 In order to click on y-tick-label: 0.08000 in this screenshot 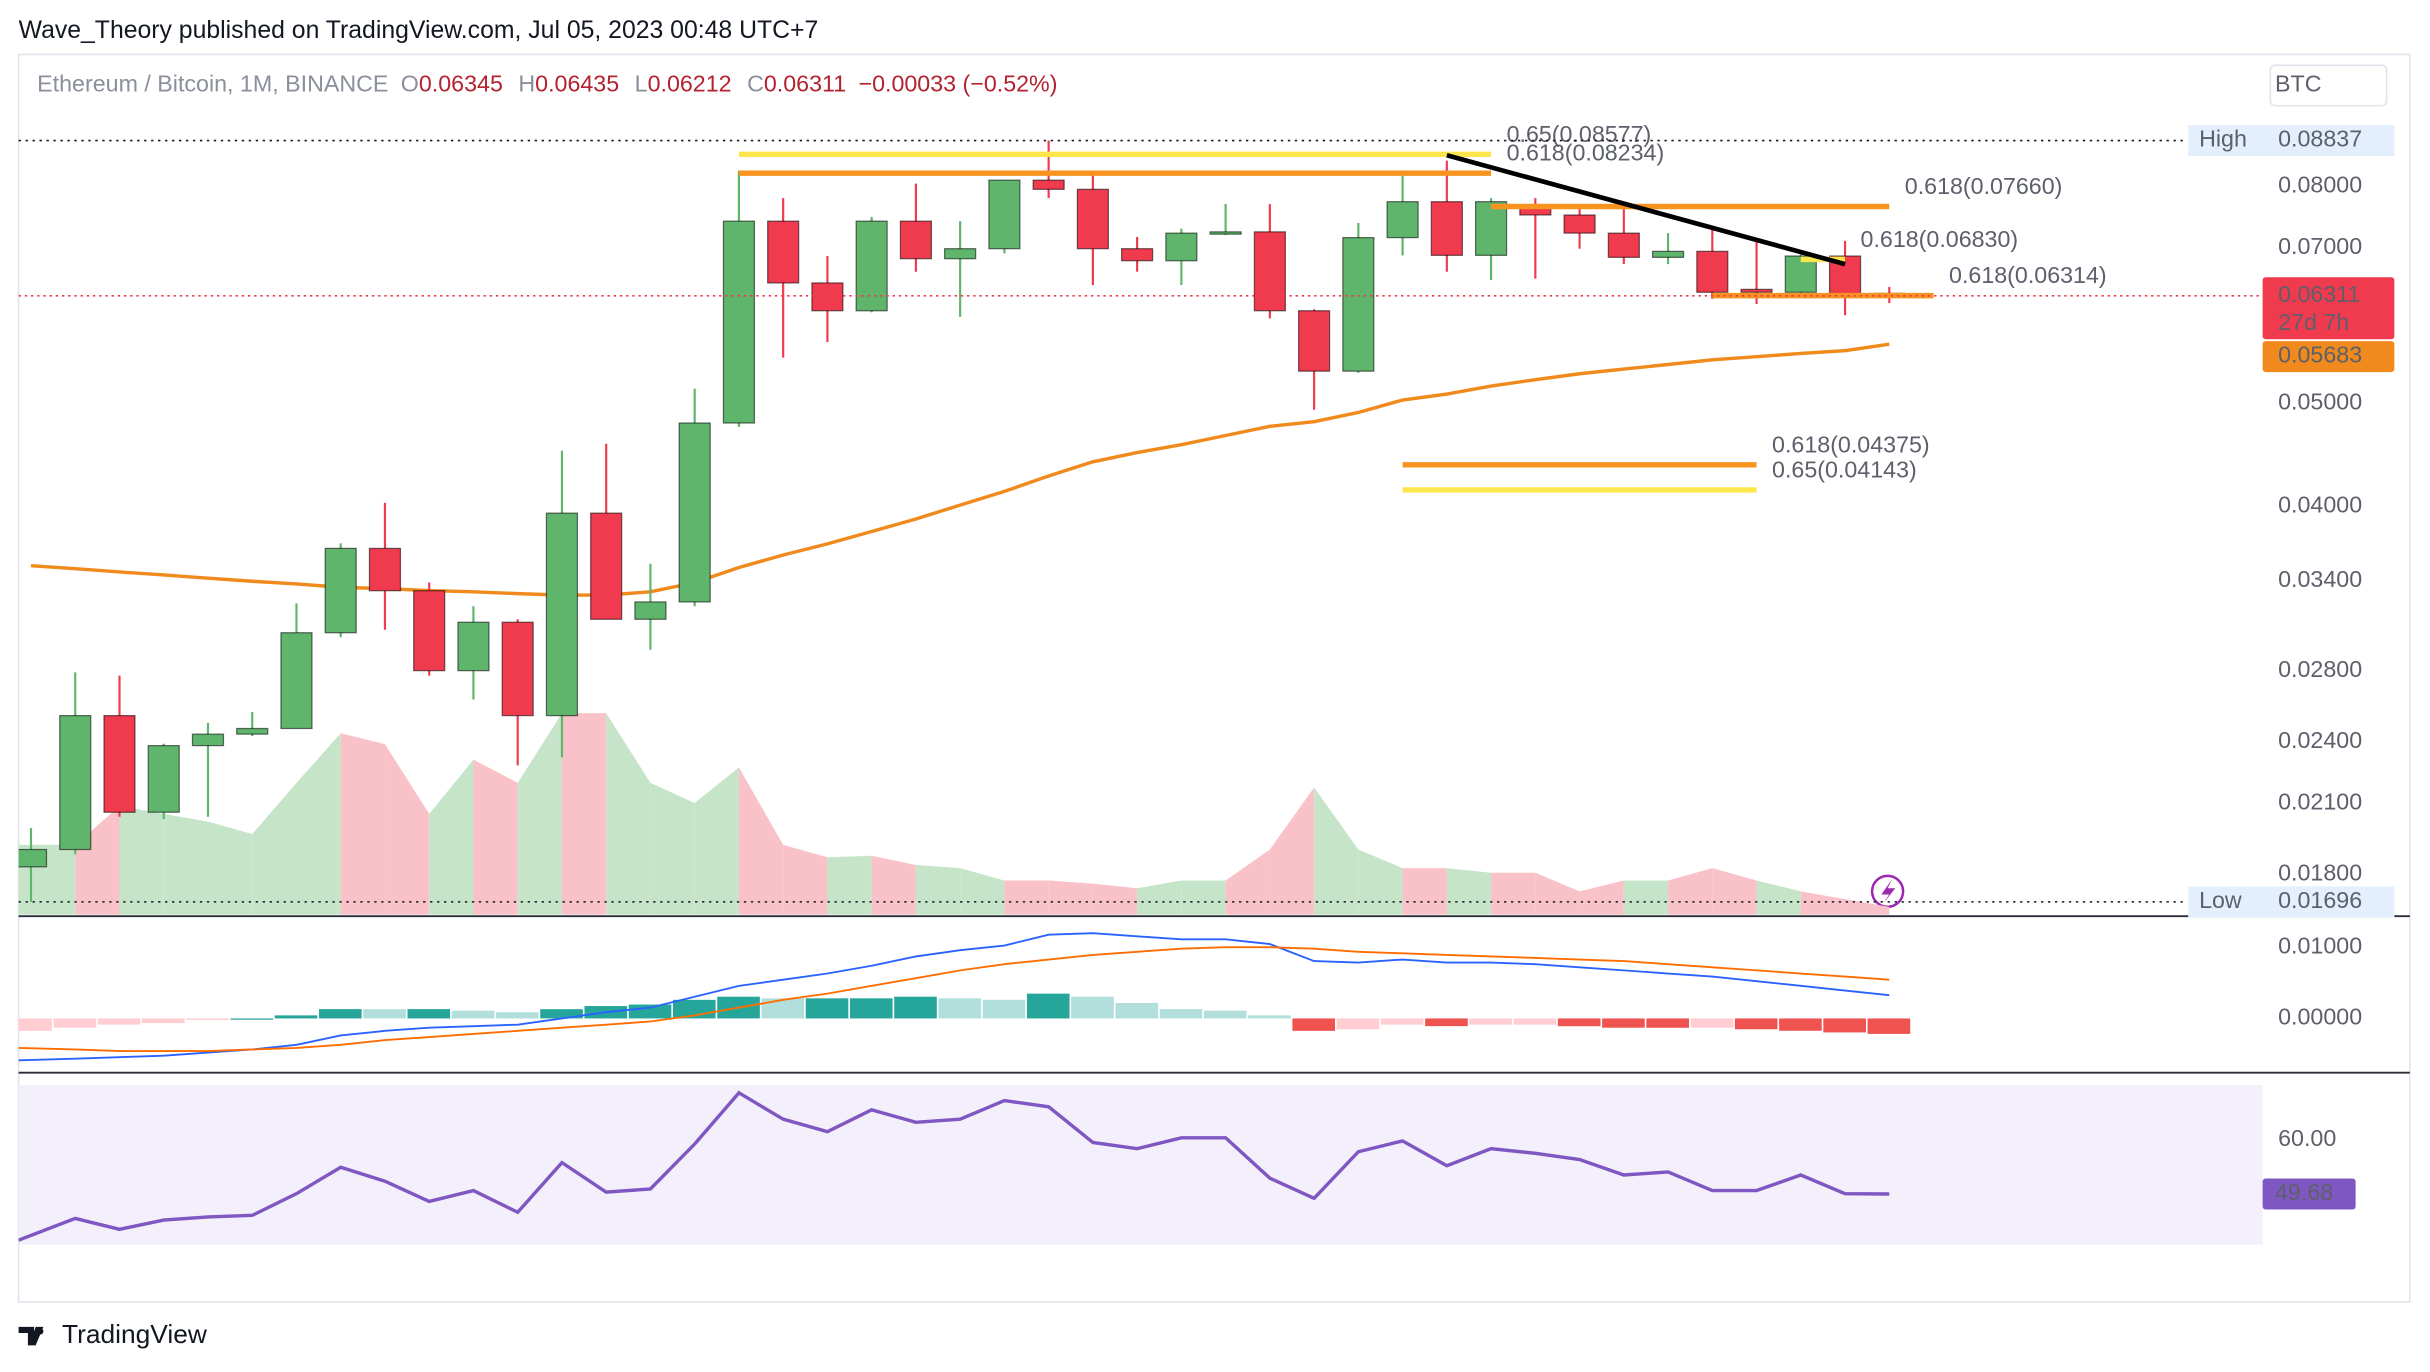, I will do `click(2320, 185)`.